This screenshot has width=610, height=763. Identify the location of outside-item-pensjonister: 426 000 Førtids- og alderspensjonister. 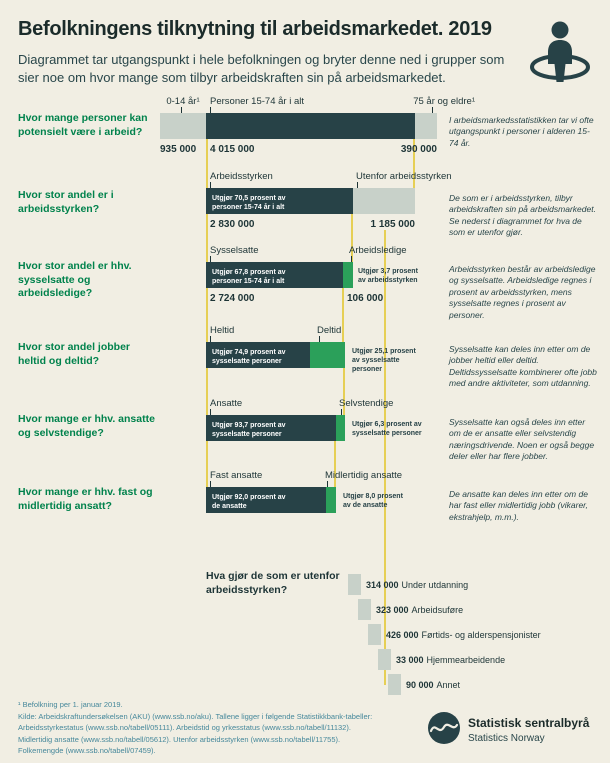
(463, 635).